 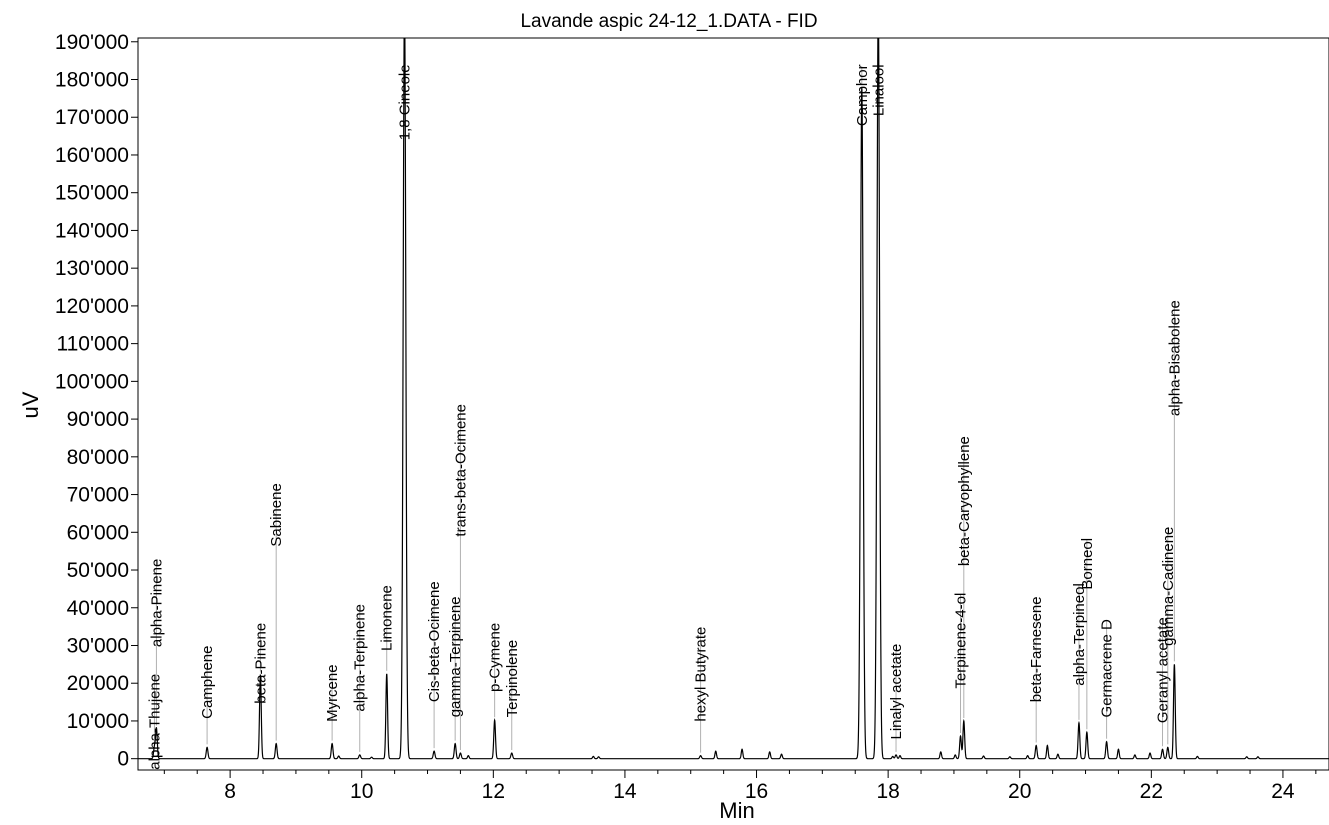 I want to click on peak-label: alpha-Bisabolene, so click(x=1174, y=358).